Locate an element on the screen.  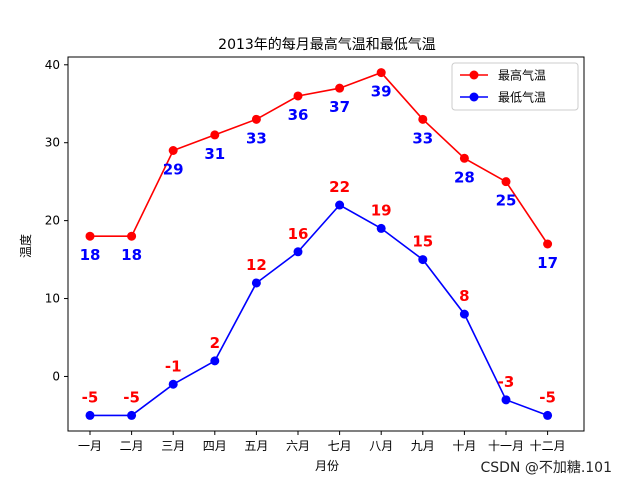
legend-item: 最高气温 is located at coordinates (503, 75).